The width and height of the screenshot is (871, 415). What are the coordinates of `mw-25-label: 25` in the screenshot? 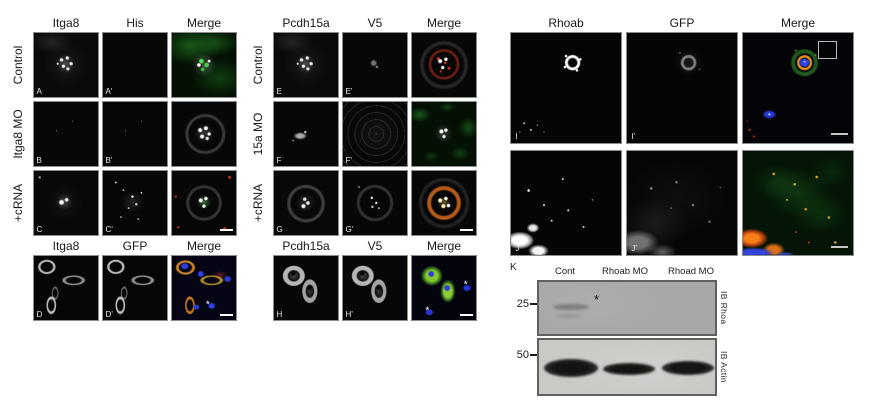 It's located at (522, 304).